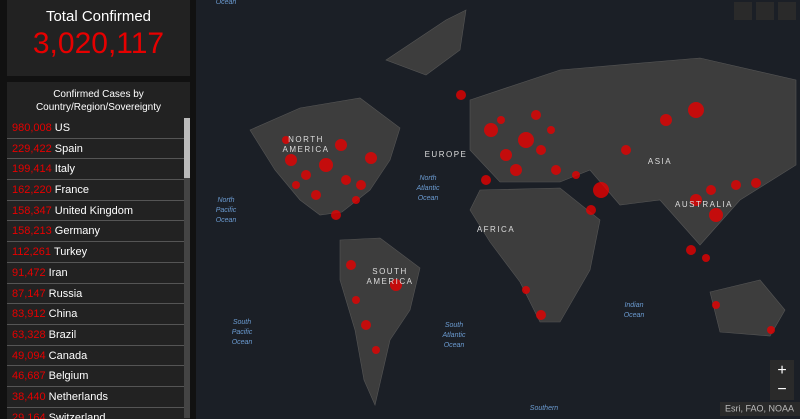 This screenshot has width=800, height=419. Describe the element at coordinates (70, 252) in the screenshot. I see `country-name: Turkey` at that location.